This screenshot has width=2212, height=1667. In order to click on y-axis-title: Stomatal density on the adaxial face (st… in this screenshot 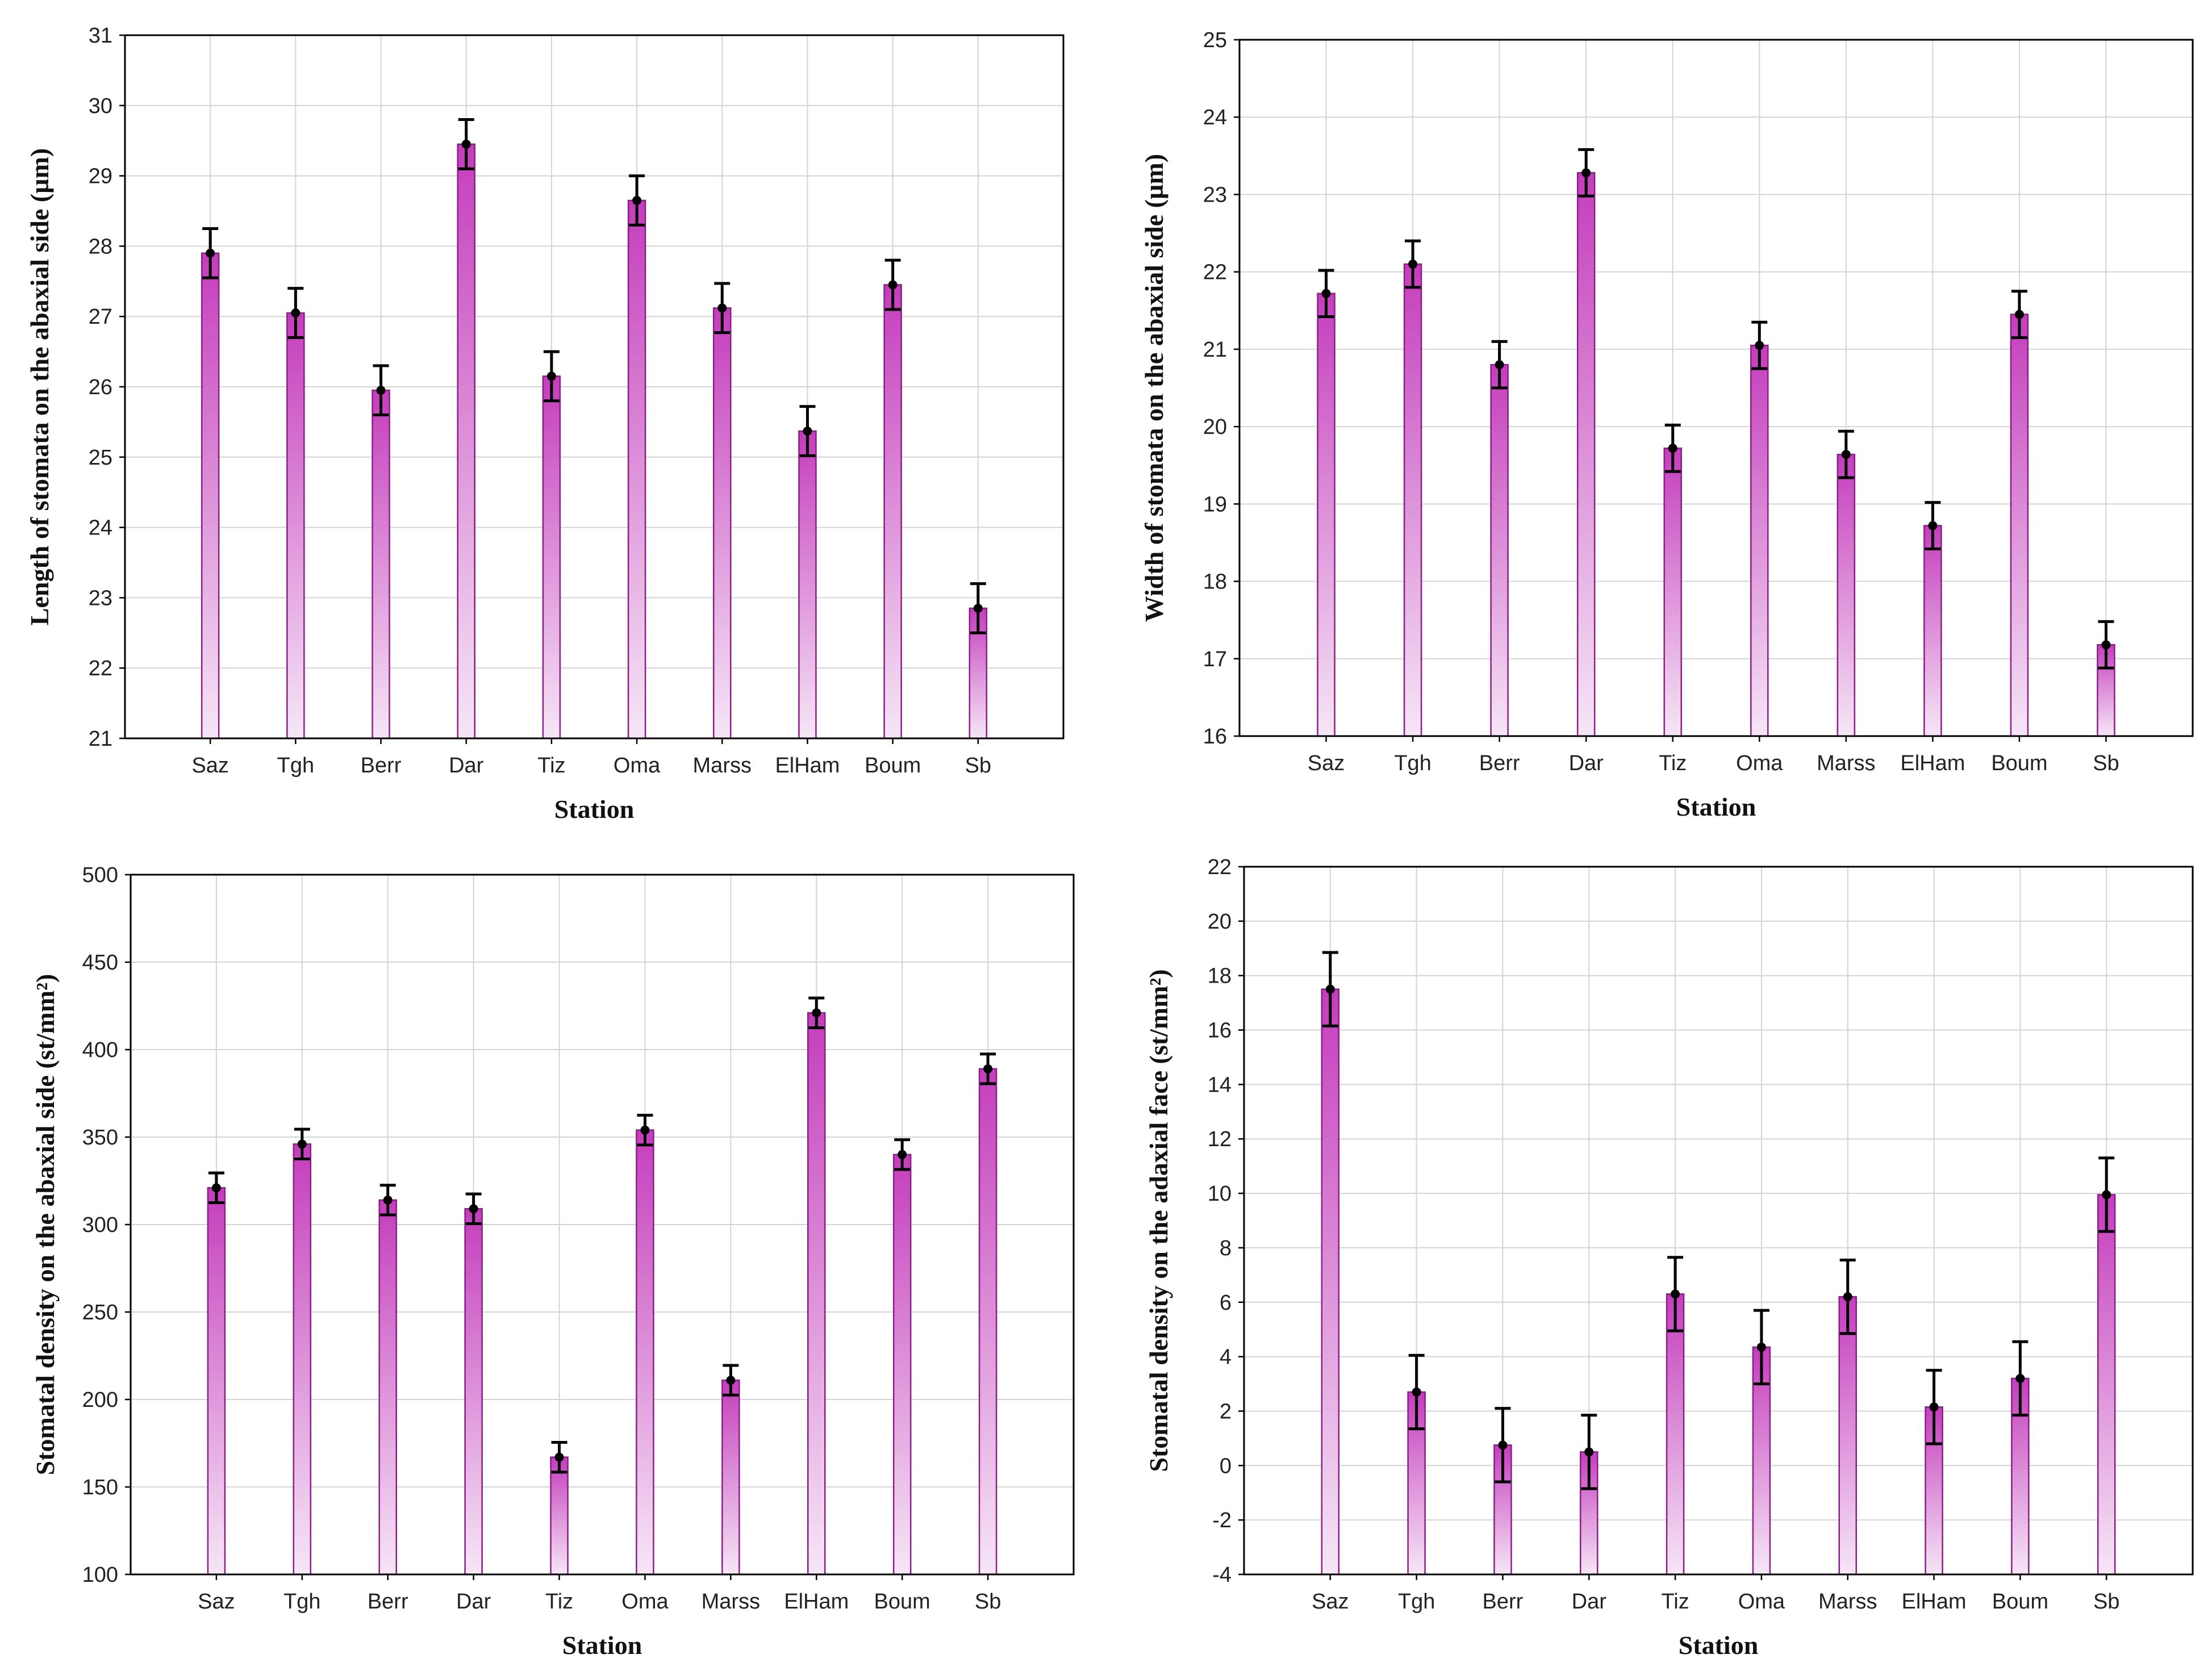, I will do `click(1158, 1220)`.